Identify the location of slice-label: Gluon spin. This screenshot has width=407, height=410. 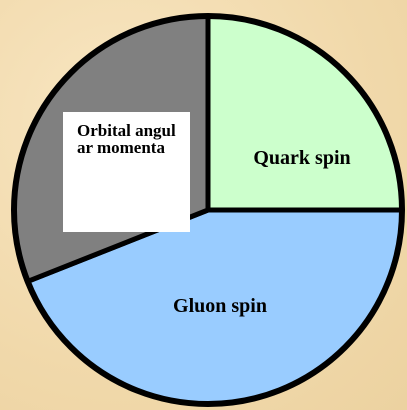
(220, 306).